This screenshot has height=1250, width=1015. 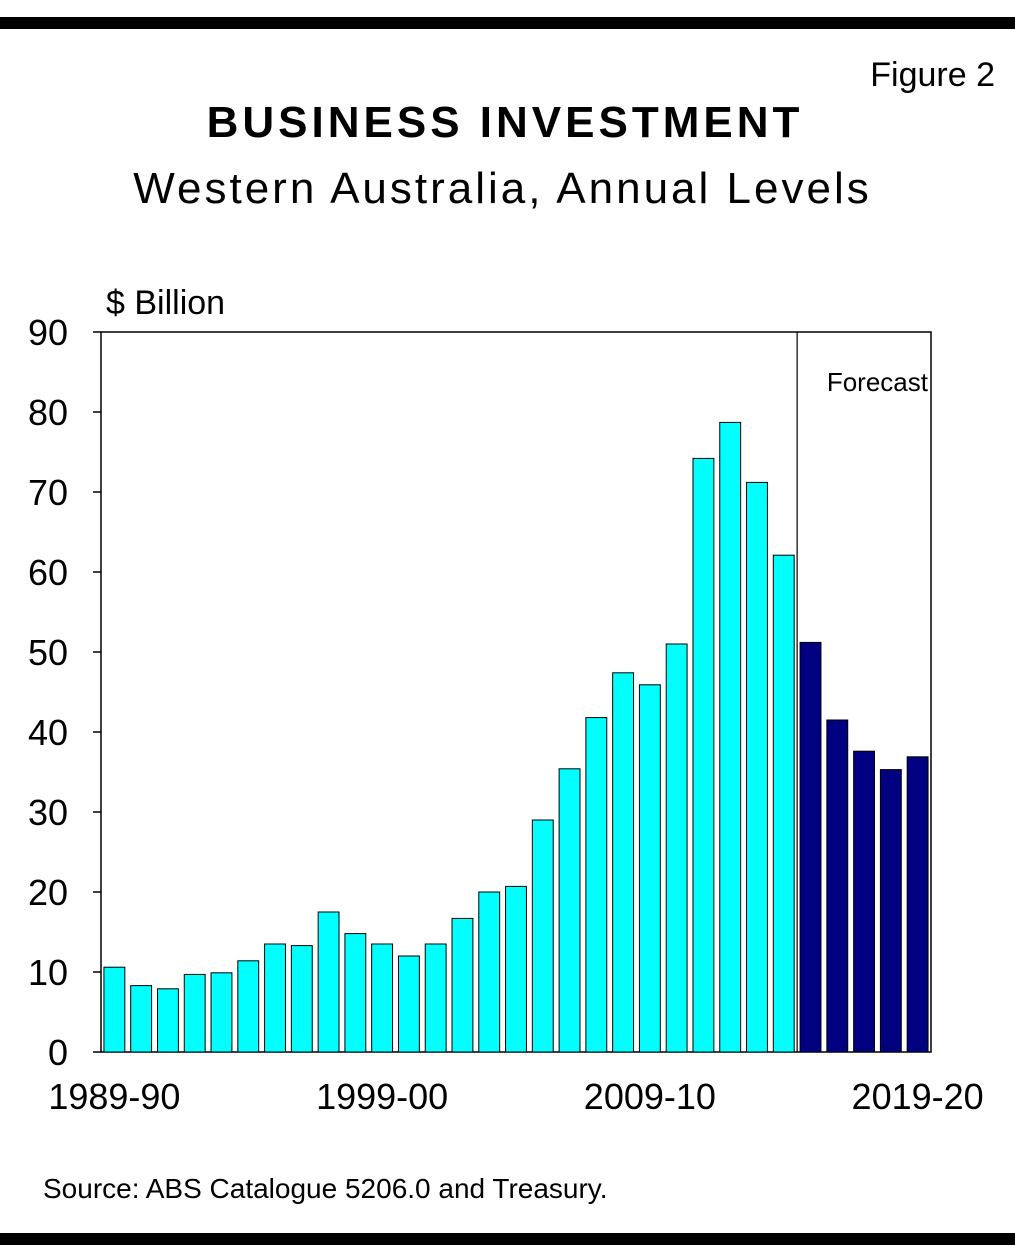 I want to click on x-tick-label: 1999-00, so click(x=382, y=1096).